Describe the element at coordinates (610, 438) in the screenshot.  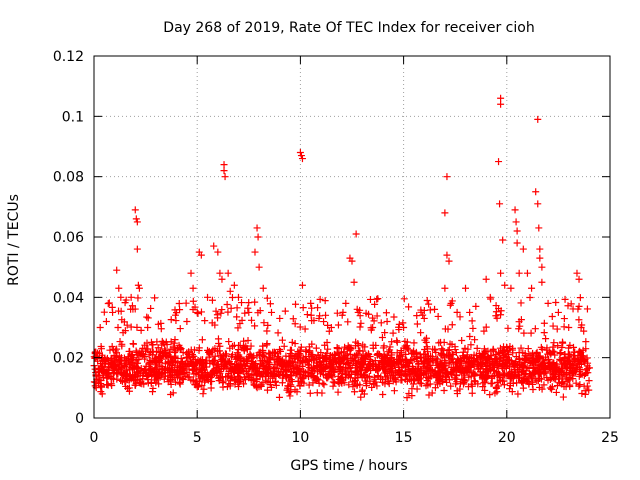
I see `x-tick-label: 25` at that location.